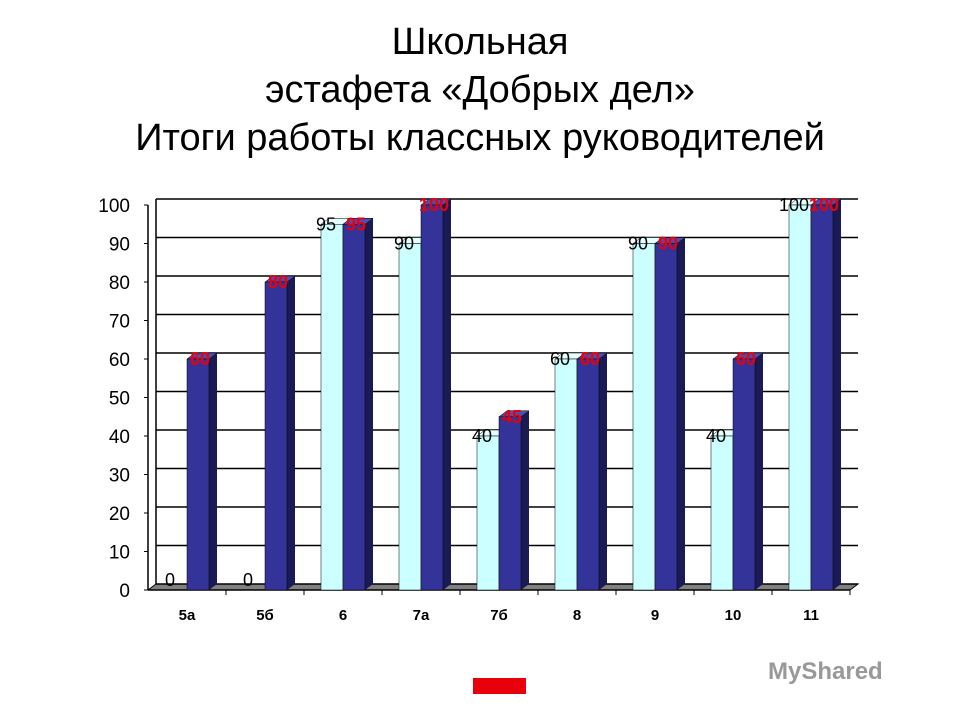 This screenshot has height=720, width=960. Describe the element at coordinates (811, 615) in the screenshot. I see `x-tick-label: 11` at that location.